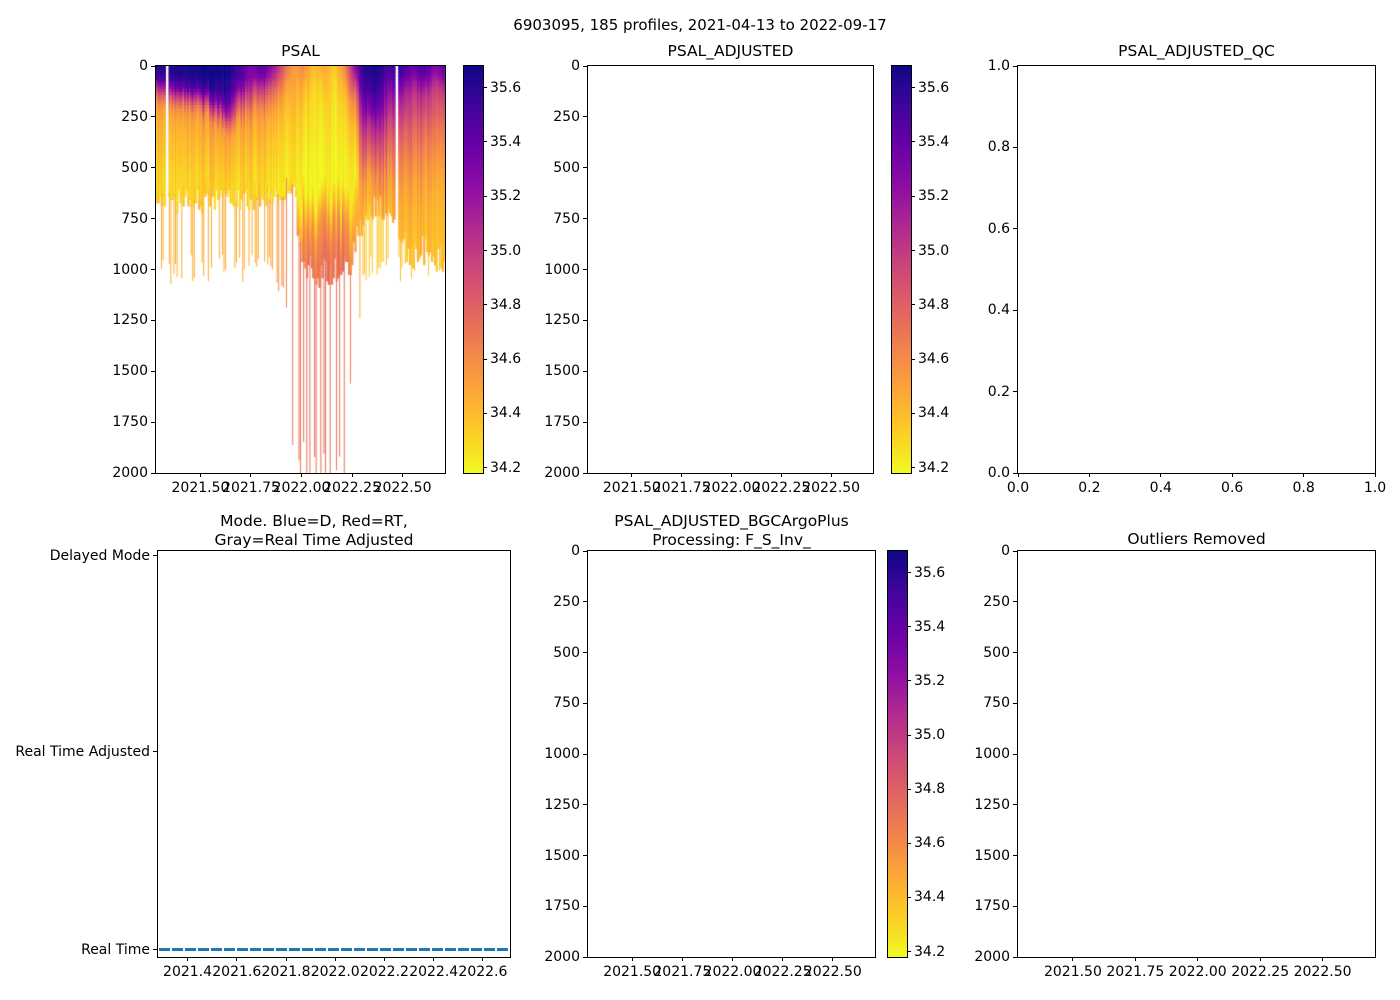 Image resolution: width=1400 pixels, height=1000 pixels. I want to click on colorbar-tick-label: 34.8, so click(506, 304).